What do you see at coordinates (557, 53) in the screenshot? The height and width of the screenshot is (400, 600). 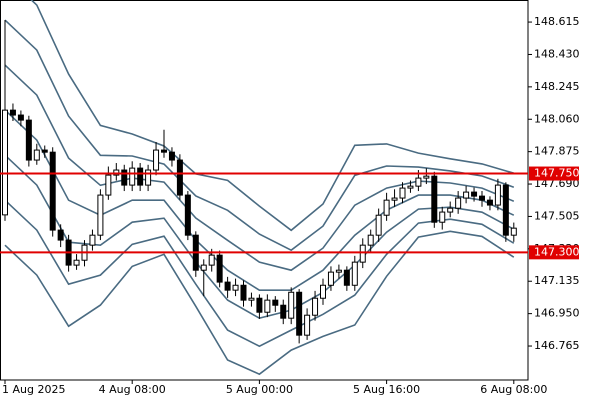 I see `y-tick-label: 148.430` at bounding box center [557, 53].